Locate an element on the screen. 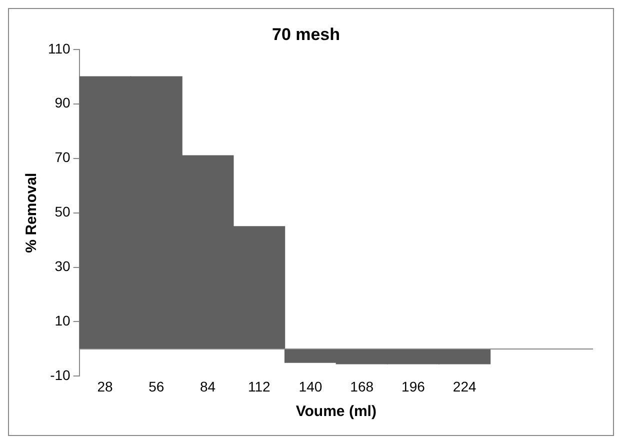 The image size is (624, 448). x-tick-label: 224 is located at coordinates (464, 386).